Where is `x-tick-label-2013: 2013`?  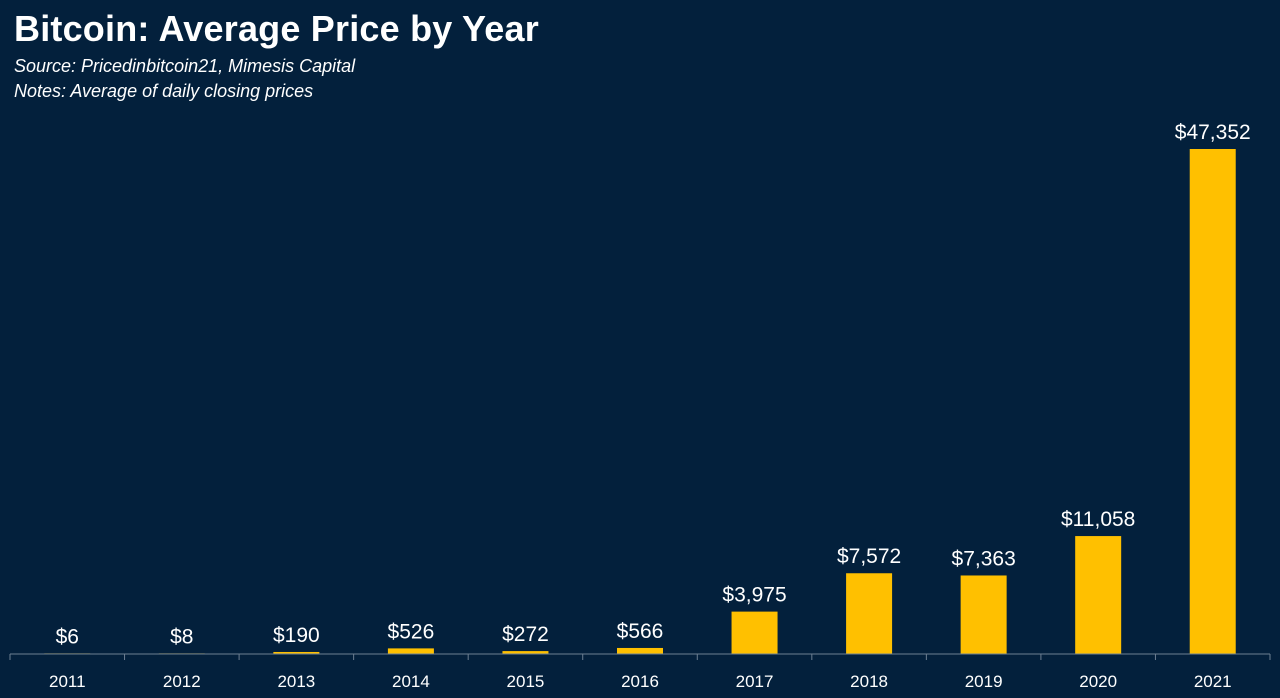 x-tick-label-2013: 2013 is located at coordinates (296, 681).